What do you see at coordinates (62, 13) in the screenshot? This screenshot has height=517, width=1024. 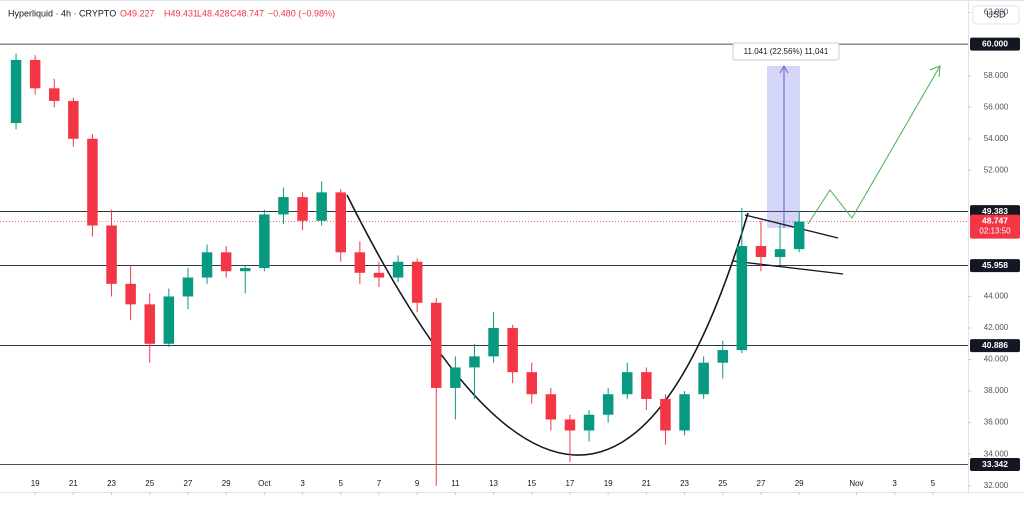 I see `symbol: Hyperliquid · 4h · CRYPTO` at bounding box center [62, 13].